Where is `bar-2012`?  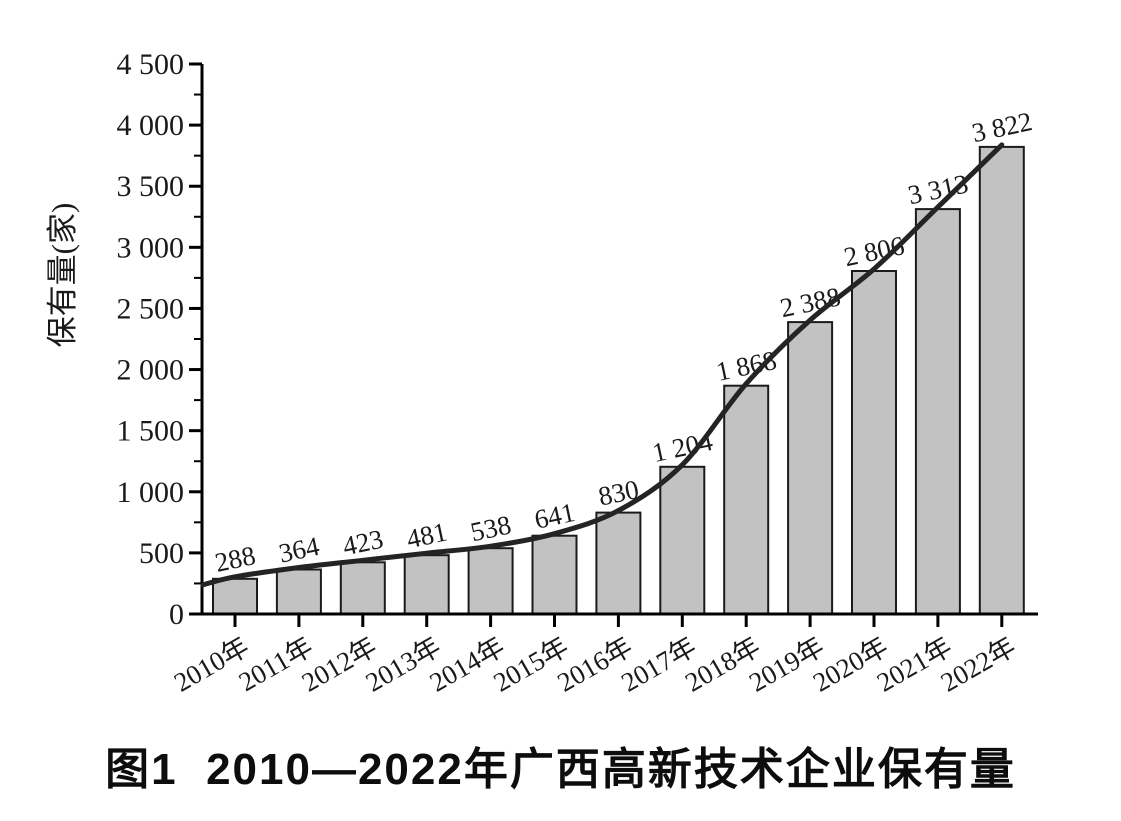
bar-2012 is located at coordinates (362, 588).